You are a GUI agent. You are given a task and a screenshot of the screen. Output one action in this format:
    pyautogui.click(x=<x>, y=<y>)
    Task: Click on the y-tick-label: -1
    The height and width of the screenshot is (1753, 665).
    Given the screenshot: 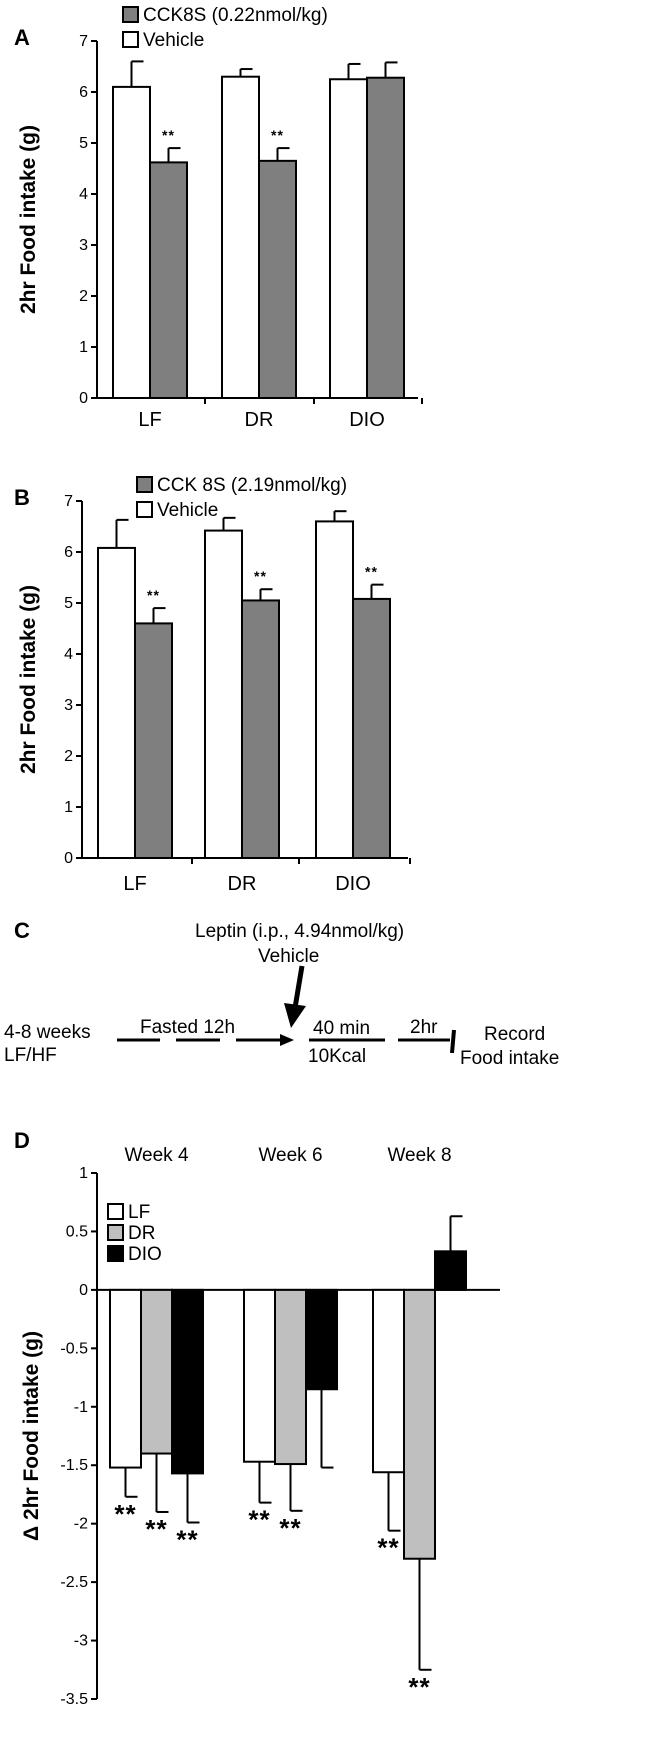 What is the action you would take?
    pyautogui.click(x=81, y=1407)
    